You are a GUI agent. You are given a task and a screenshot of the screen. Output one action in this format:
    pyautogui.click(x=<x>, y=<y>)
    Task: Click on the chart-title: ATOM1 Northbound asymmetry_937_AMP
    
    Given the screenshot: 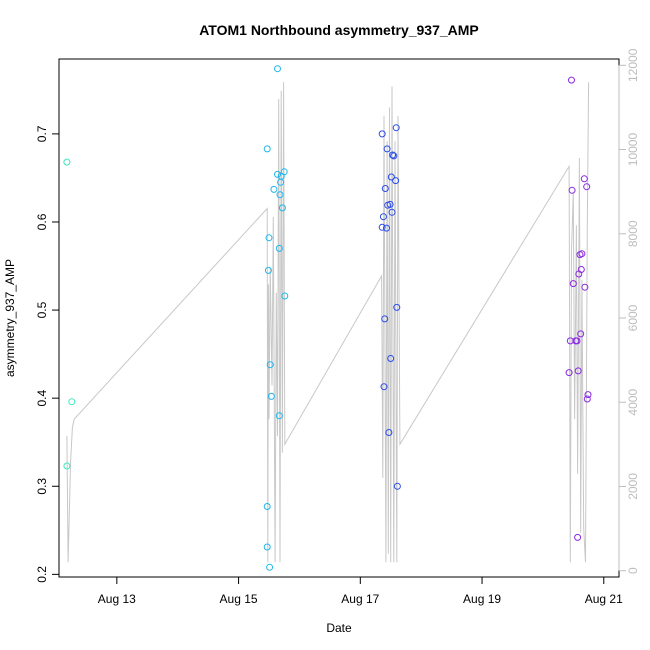 What is the action you would take?
    pyautogui.click(x=339, y=30)
    